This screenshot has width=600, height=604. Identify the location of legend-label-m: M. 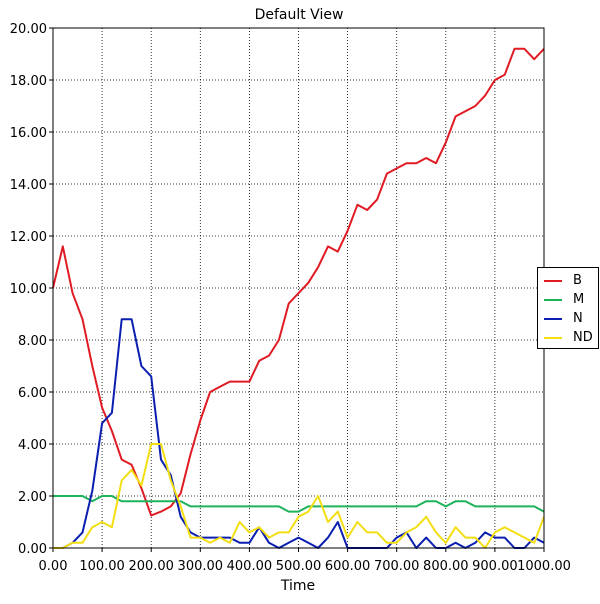
(579, 299).